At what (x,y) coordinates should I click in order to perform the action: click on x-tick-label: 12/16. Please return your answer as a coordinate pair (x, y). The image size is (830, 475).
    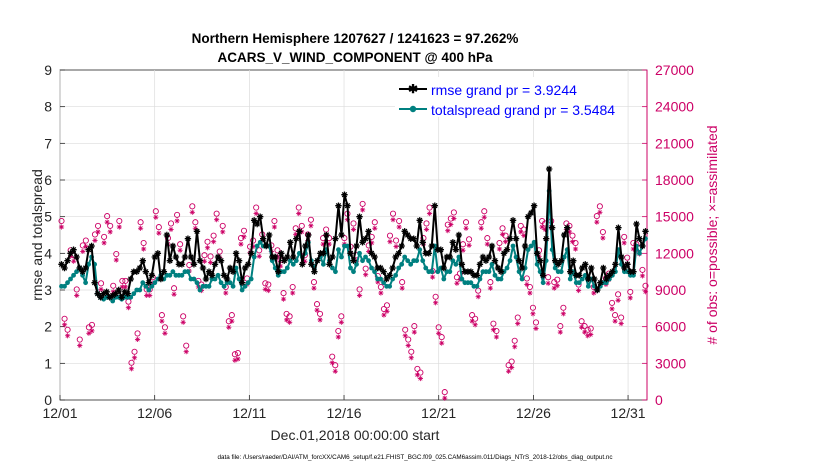
    Looking at the image, I should click on (344, 413).